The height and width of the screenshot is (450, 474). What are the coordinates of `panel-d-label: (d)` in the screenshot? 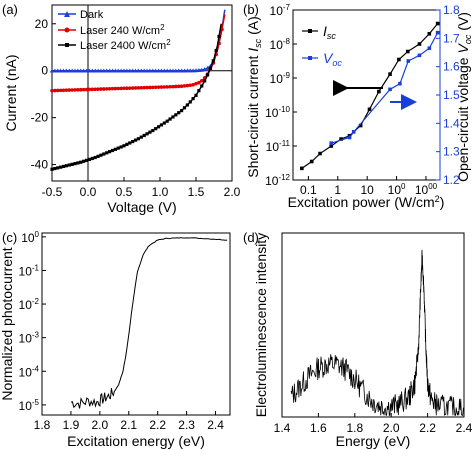 It's located at (251, 237).